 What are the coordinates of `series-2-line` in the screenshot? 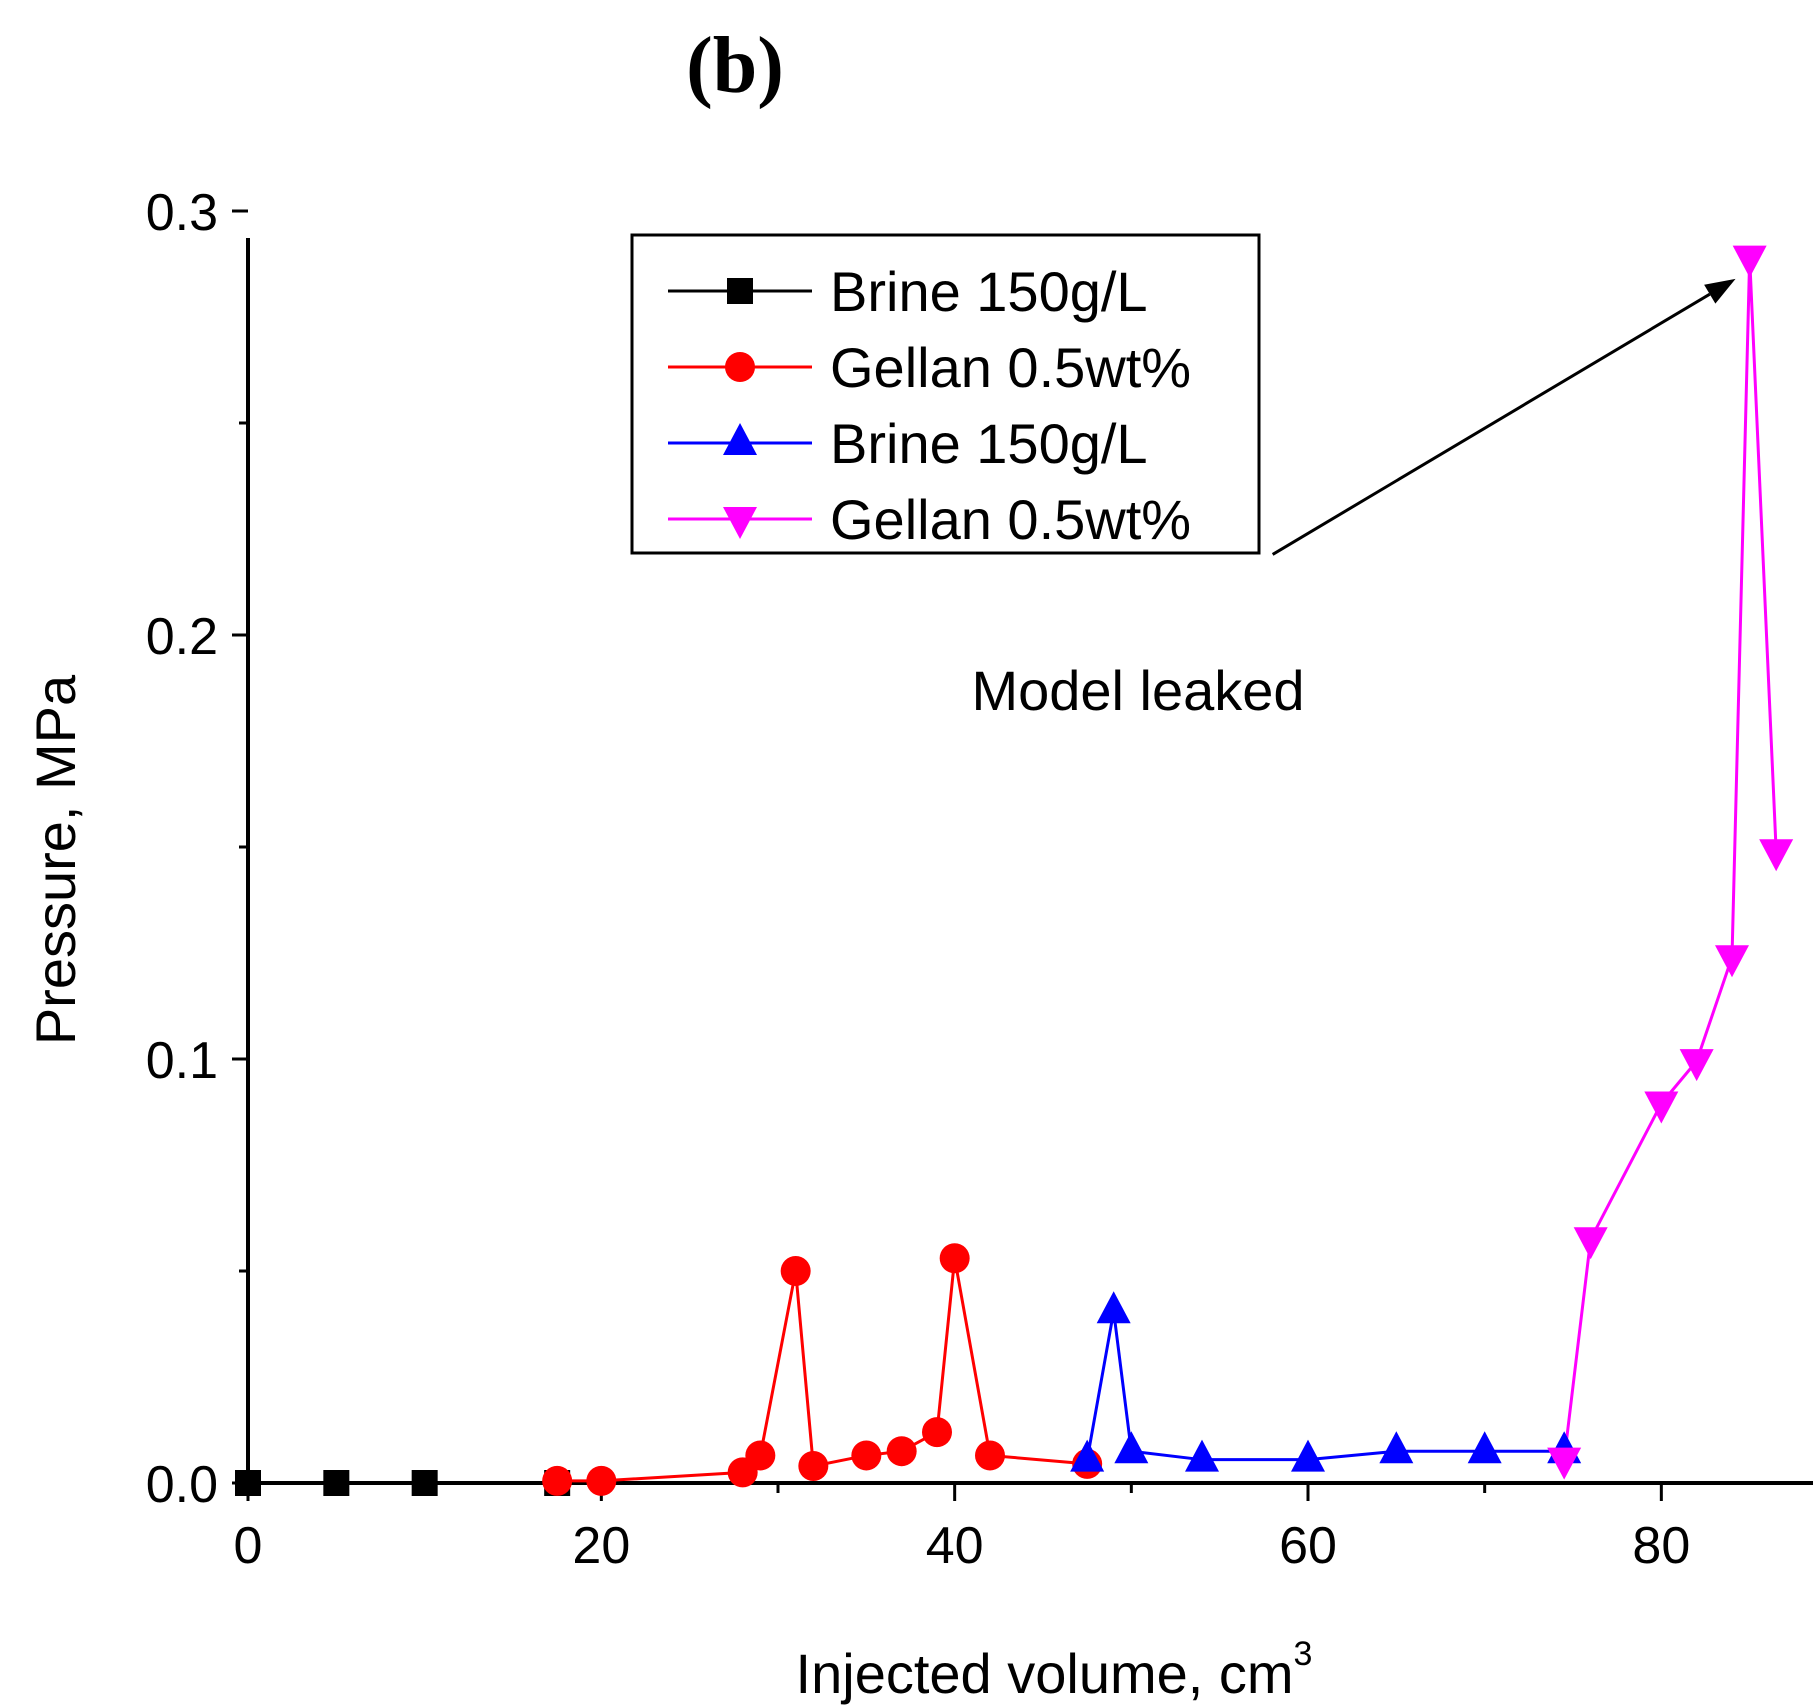 It's located at (822, 1370).